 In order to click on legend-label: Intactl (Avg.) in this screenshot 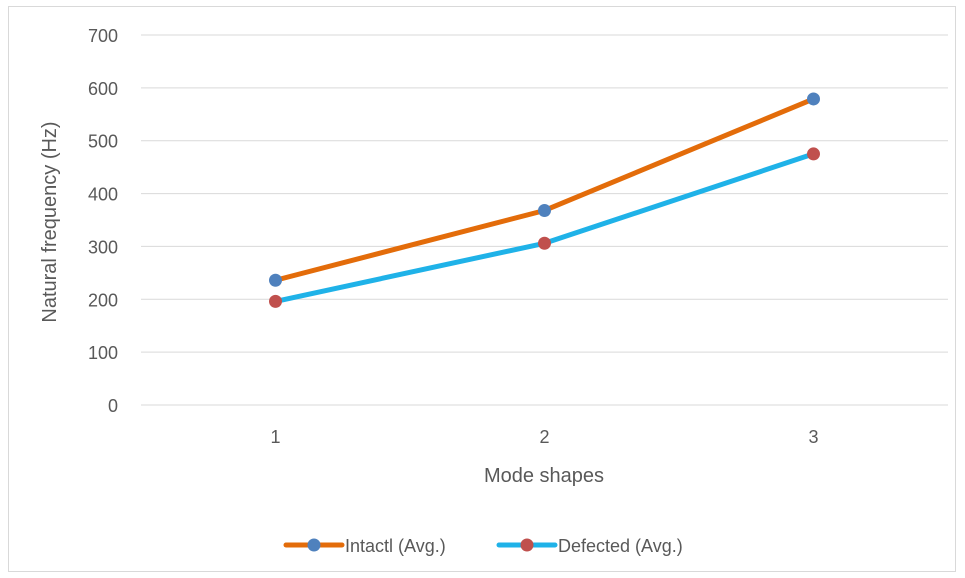, I will do `click(395, 546)`.